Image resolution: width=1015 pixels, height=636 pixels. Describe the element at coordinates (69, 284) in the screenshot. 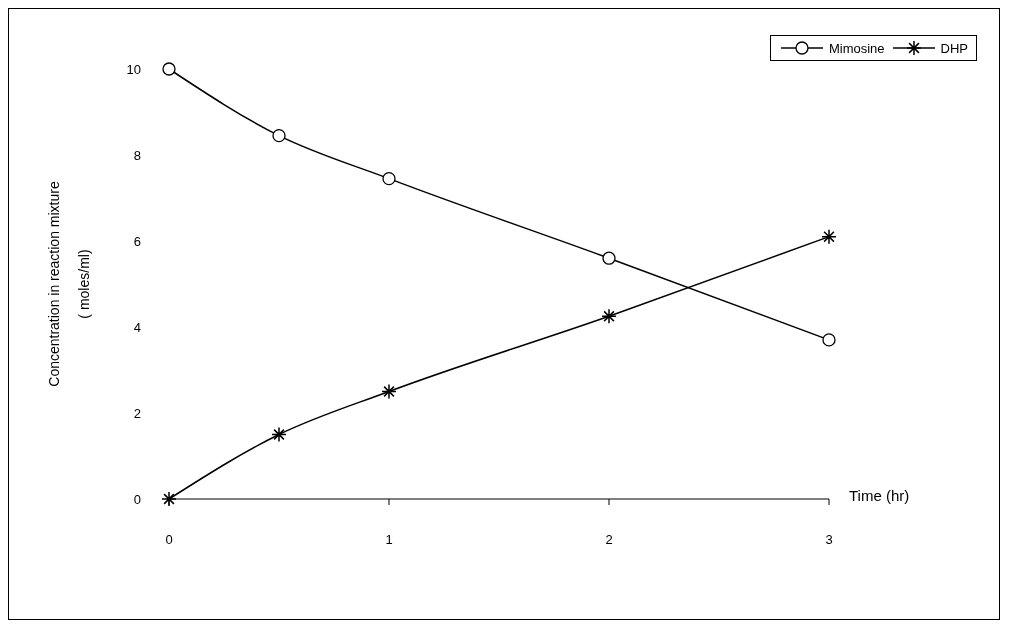

I see `y-axis-title: Concentration in reaction mixture ( moles/ml)` at that location.